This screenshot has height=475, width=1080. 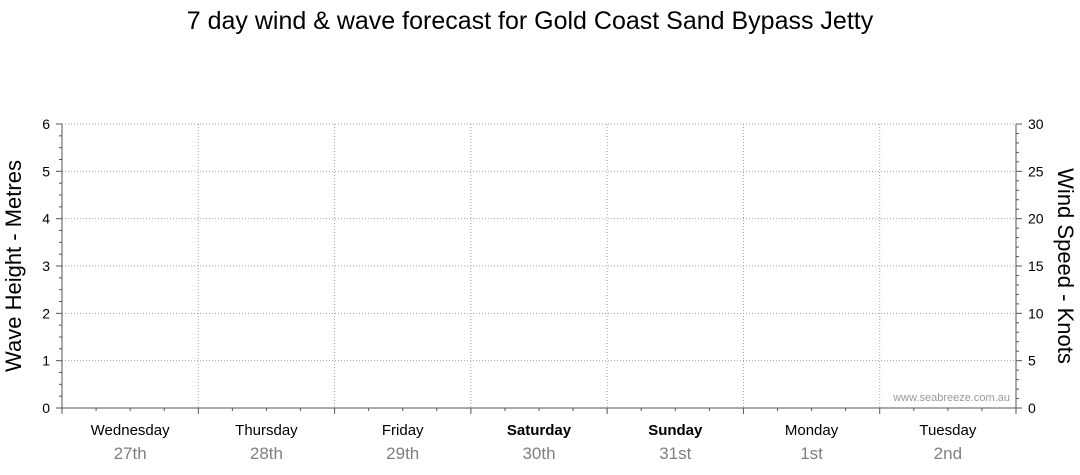 What do you see at coordinates (1036, 266) in the screenshot?
I see `right-tick-label: 15` at bounding box center [1036, 266].